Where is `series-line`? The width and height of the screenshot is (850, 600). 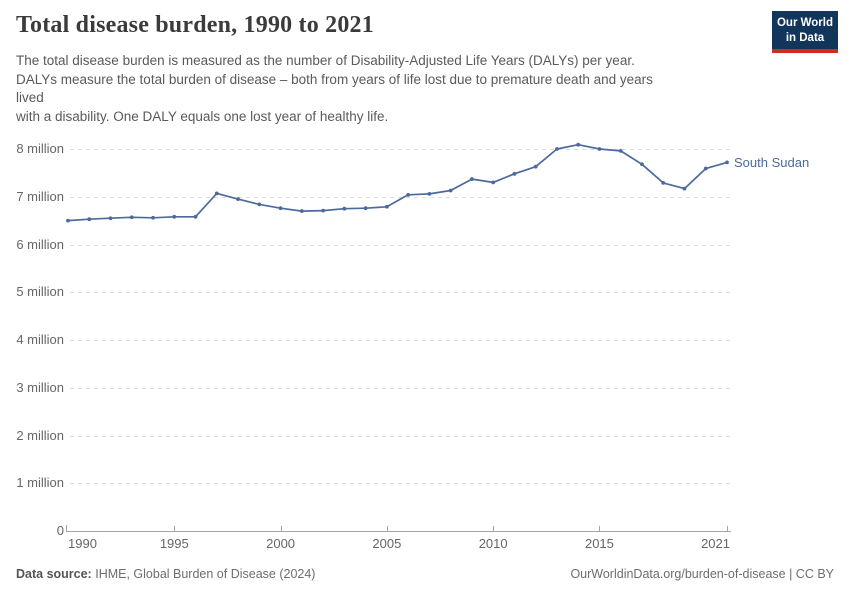
series-line is located at coordinates (397, 182).